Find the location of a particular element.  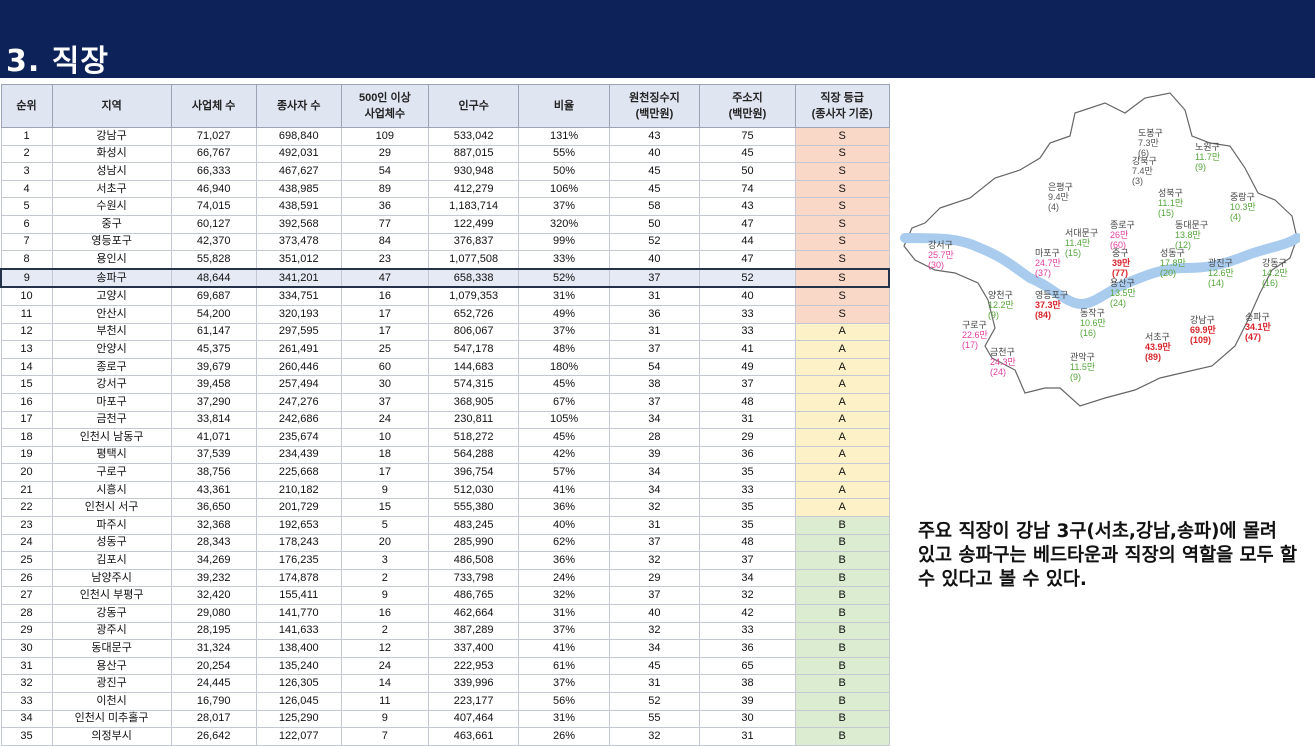

table-cell: 8 is located at coordinates (26, 260).